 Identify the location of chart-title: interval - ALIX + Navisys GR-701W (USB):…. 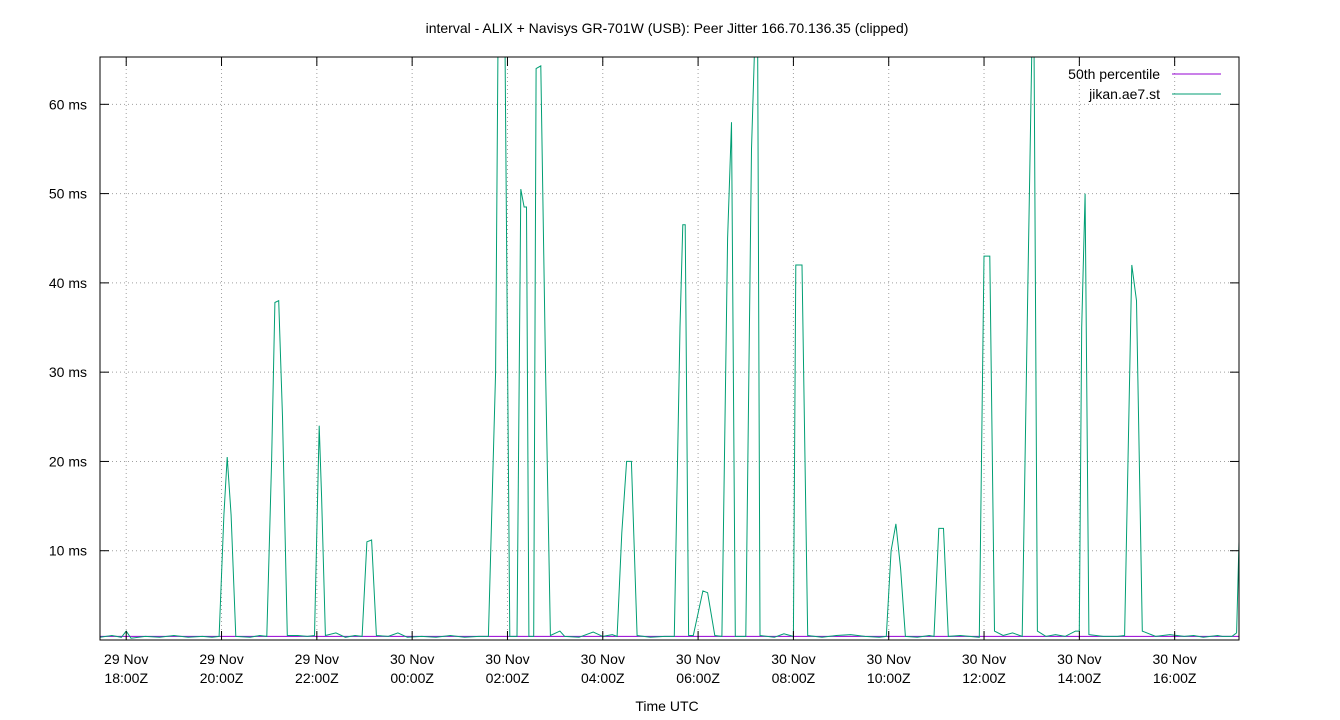
(667, 28).